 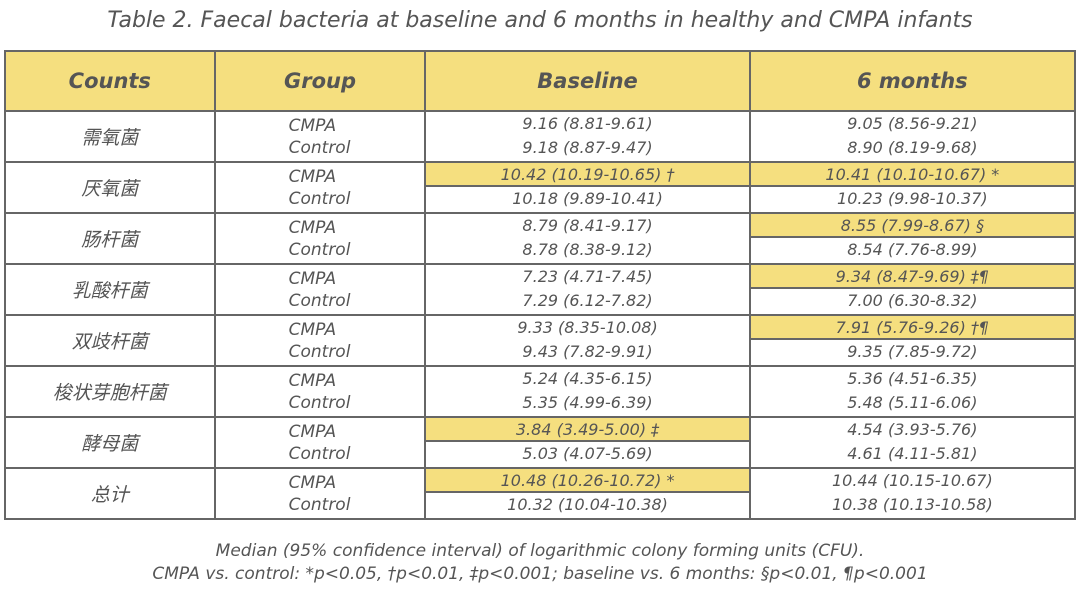 What do you see at coordinates (912, 328) in the screenshot?
I see `months6-cmpa-value: 7.91 (5.76-9.26) †¶` at bounding box center [912, 328].